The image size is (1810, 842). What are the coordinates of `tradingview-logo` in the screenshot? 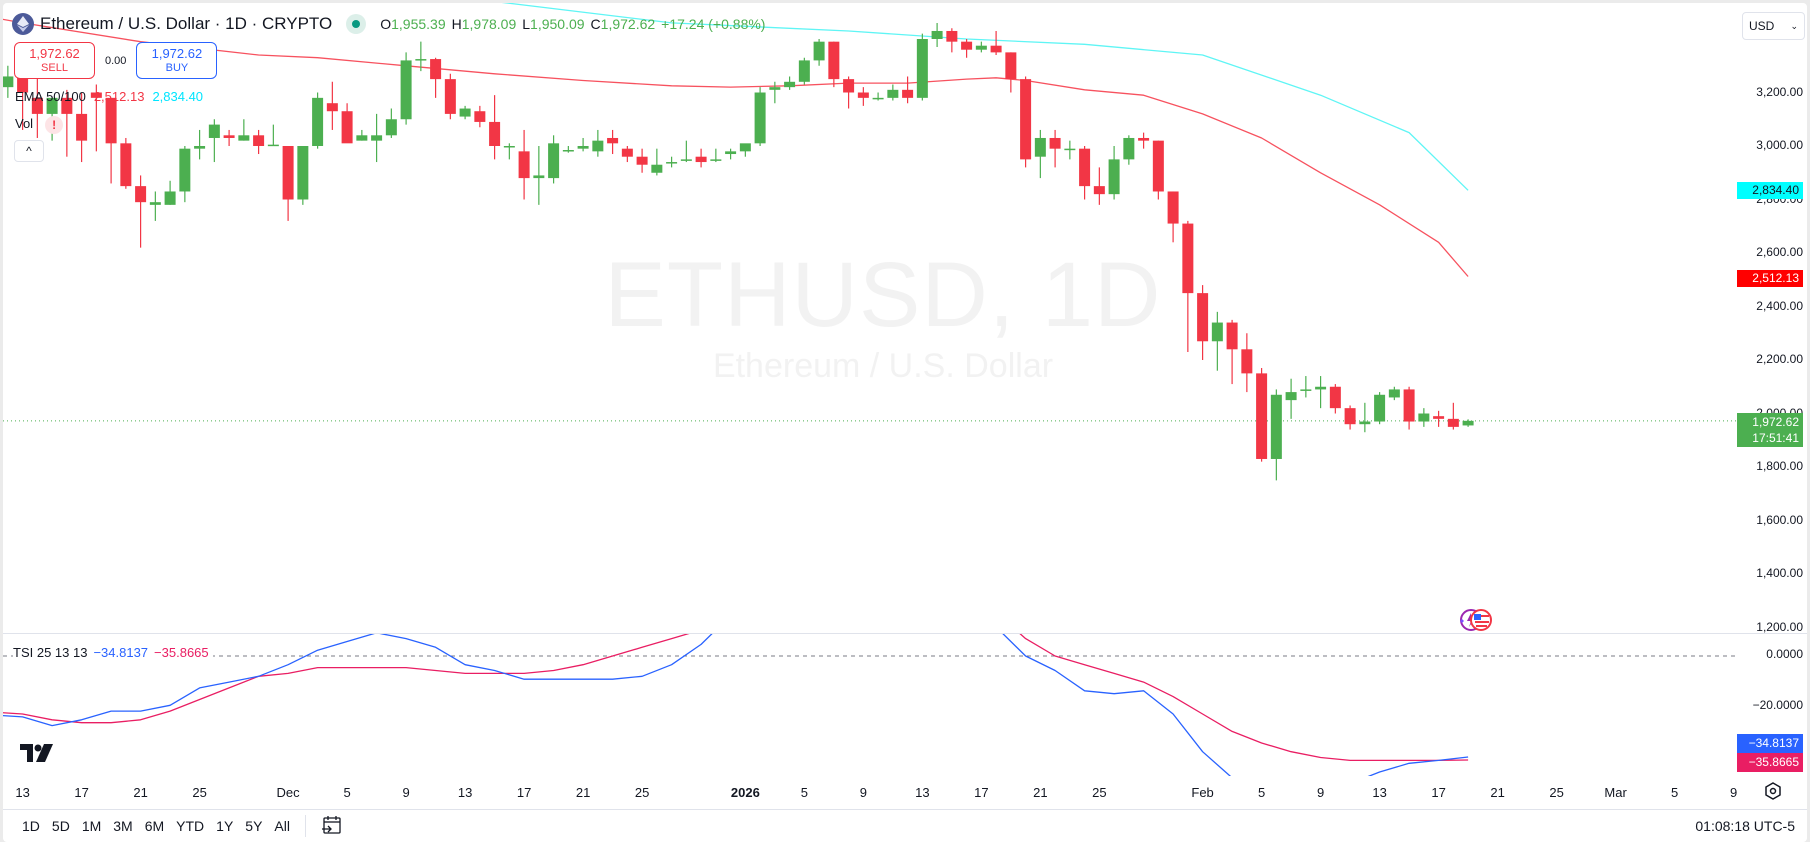 It's located at (37, 755).